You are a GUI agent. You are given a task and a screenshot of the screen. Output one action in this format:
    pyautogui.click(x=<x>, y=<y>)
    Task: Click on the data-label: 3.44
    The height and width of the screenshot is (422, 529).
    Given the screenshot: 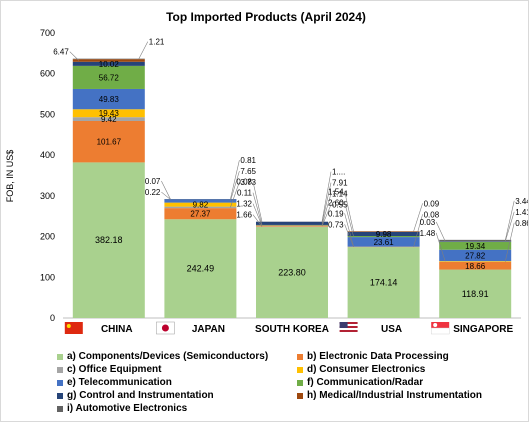 What is the action you would take?
    pyautogui.click(x=521, y=201)
    